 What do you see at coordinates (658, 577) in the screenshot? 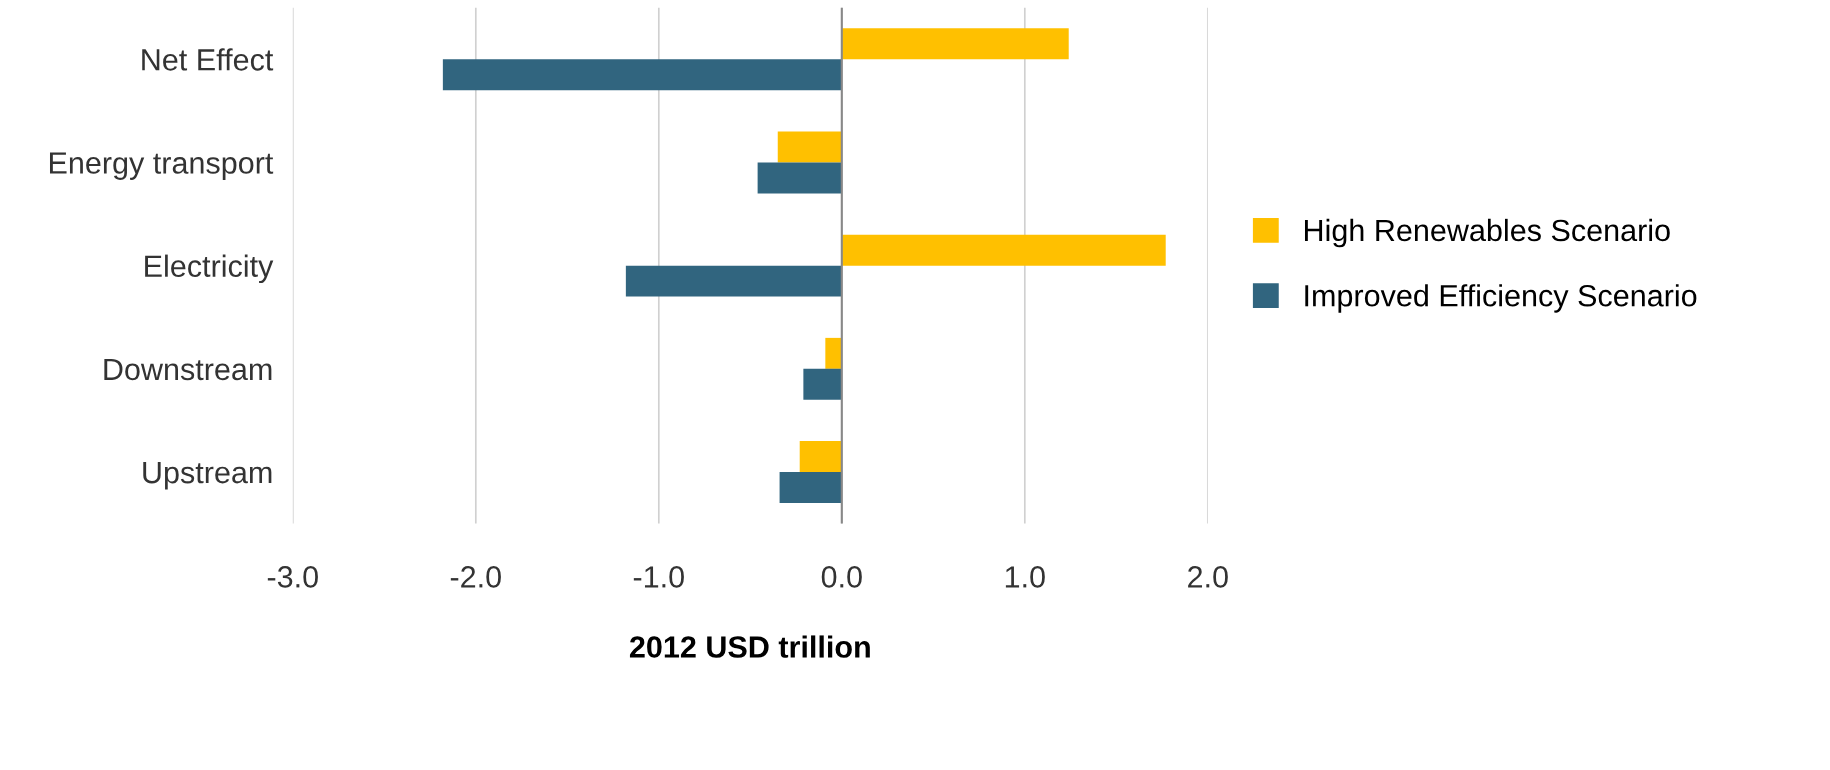
I see `x-tick-label: -1.0` at bounding box center [658, 577].